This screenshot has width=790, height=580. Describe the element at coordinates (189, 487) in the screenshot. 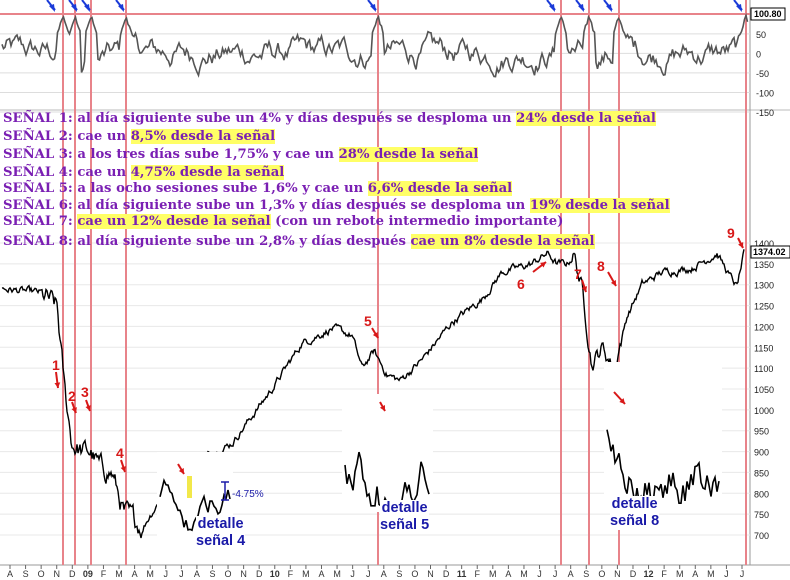

I see `detail-highlight-bar` at that location.